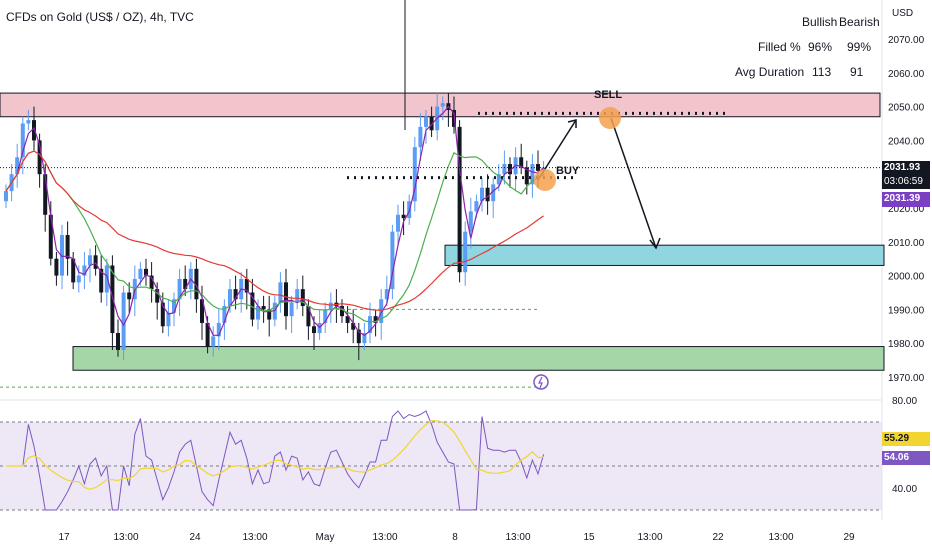 The height and width of the screenshot is (555, 932). What do you see at coordinates (478, 358) in the screenshot?
I see `zone-support_low` at bounding box center [478, 358].